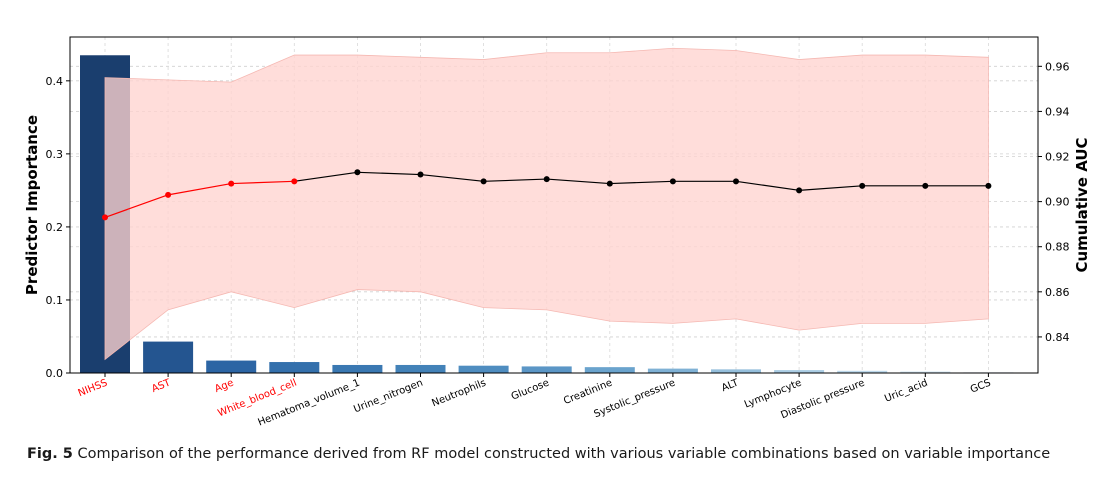 The height and width of the screenshot is (490, 1111). I want to click on auc-point-Systolic_pressure, so click(672, 181).